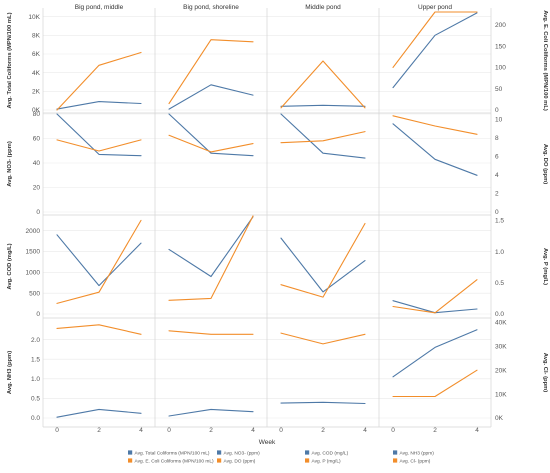 The height and width of the screenshot is (473, 550). What do you see at coordinates (36, 36) in the screenshot?
I see `left-tick-row1-5: 8K` at bounding box center [36, 36].